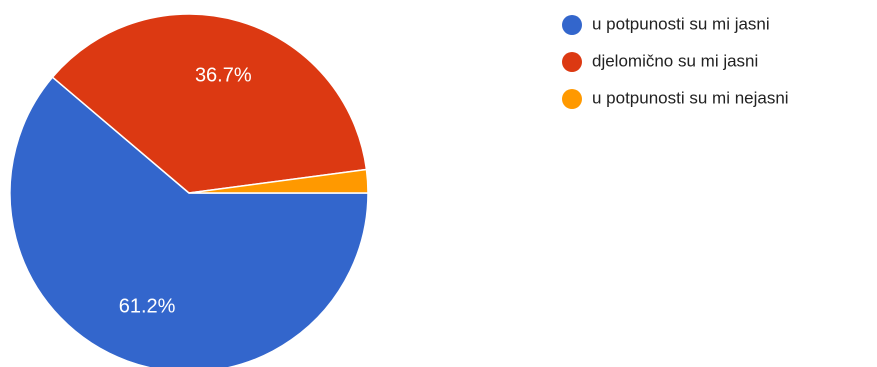 This screenshot has height=367, width=877. What do you see at coordinates (223, 75) in the screenshot?
I see `slice-label-2: 36.7%` at bounding box center [223, 75].